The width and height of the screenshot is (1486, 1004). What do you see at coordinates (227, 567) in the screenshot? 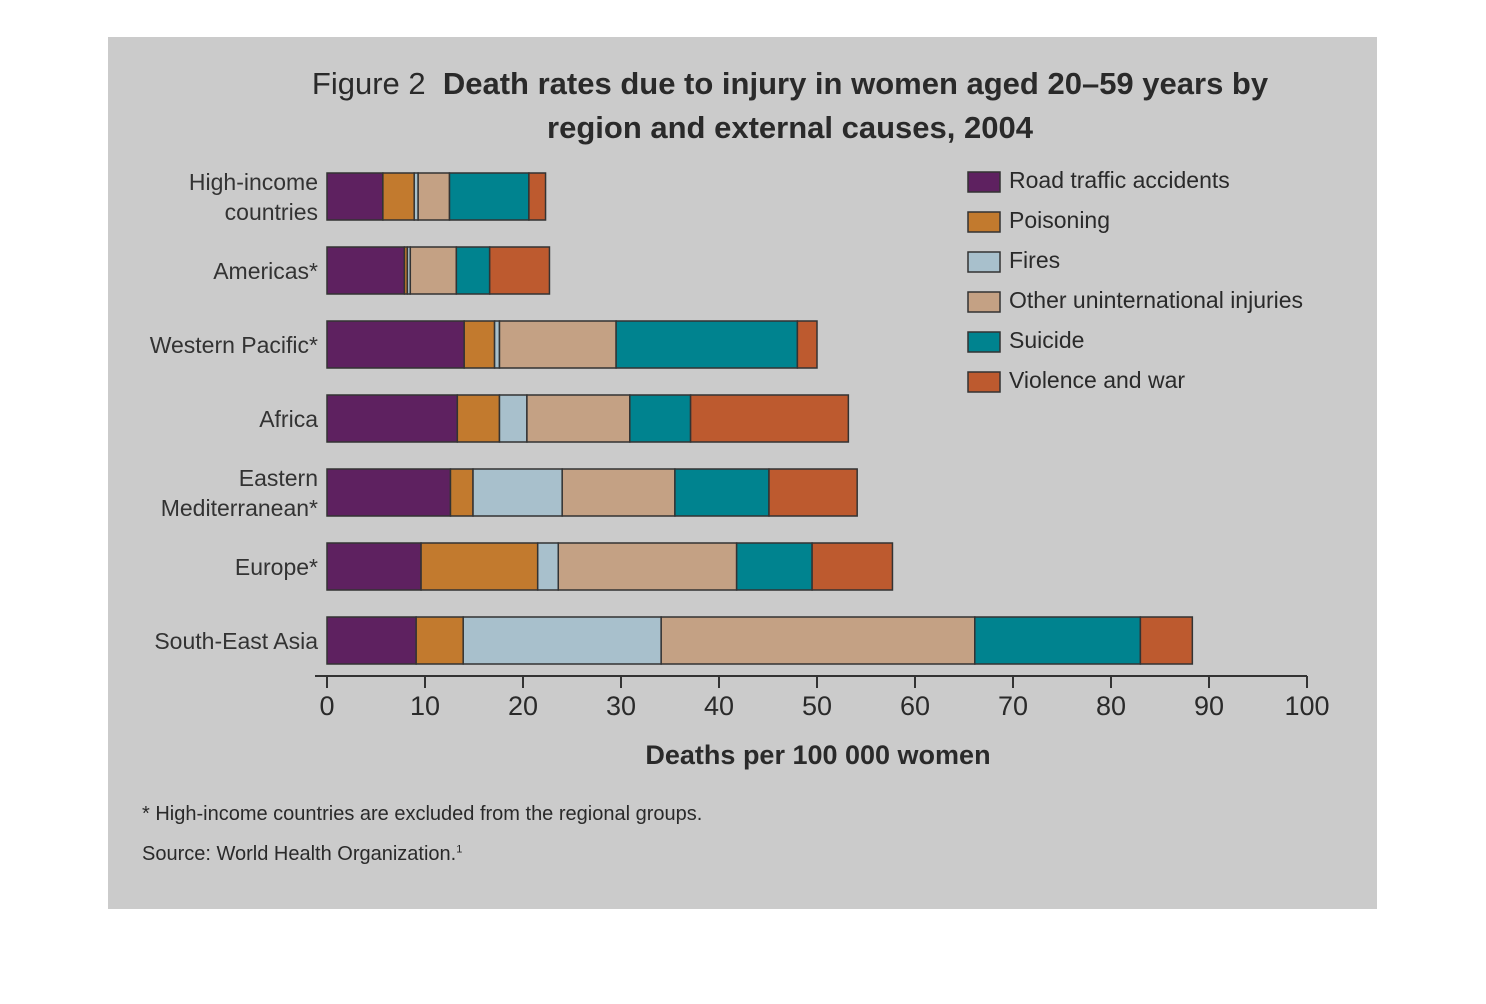
I see `y-tick-label: Europe*` at bounding box center [227, 567].